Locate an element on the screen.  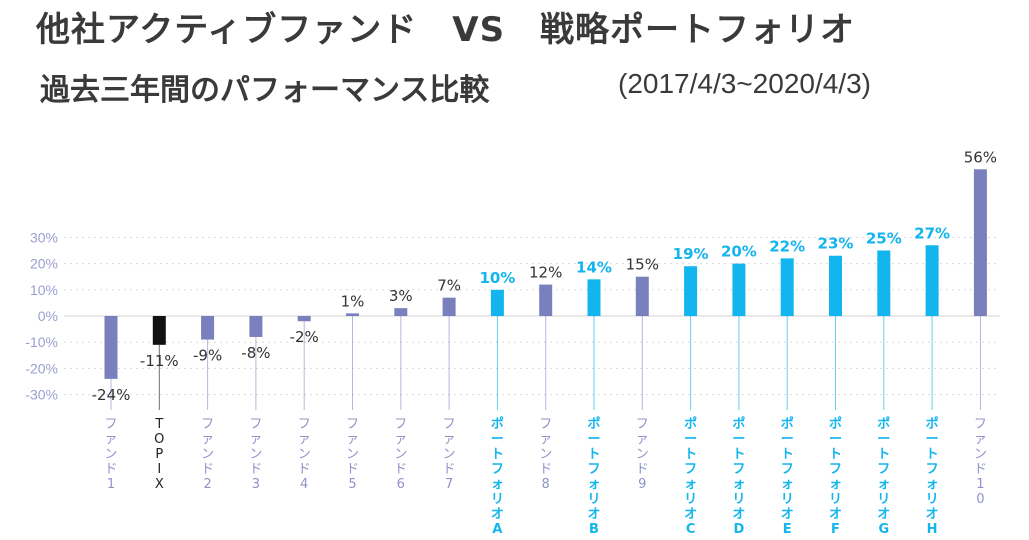
x-tick-label: ポートフォリオ A is located at coordinates (497, 476).